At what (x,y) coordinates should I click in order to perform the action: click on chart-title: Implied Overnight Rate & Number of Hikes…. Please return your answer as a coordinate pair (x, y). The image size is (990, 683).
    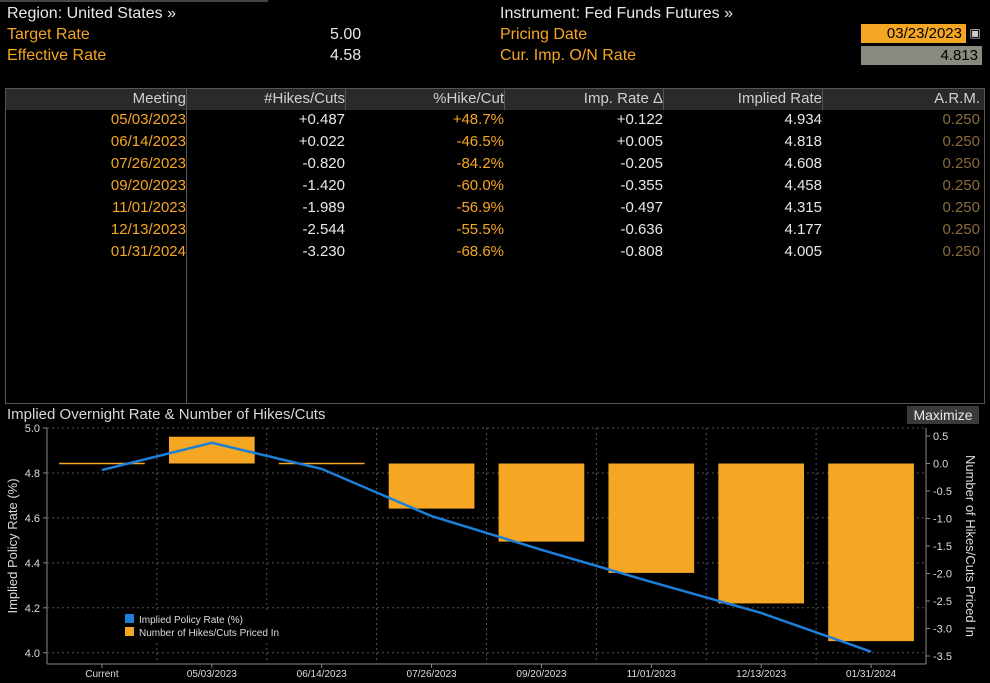
    Looking at the image, I should click on (166, 414).